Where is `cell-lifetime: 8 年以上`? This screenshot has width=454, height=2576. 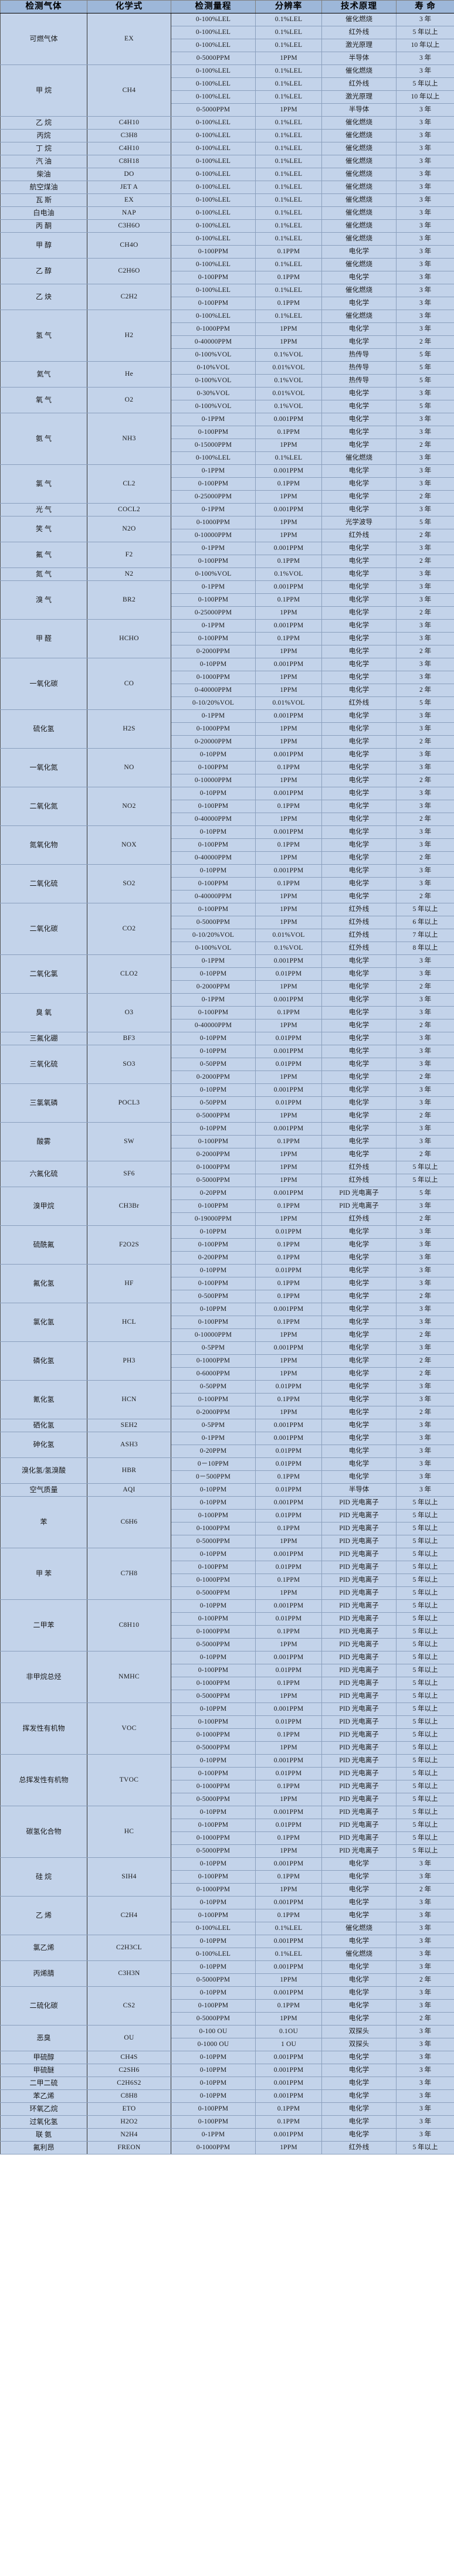
cell-lifetime: 8 年以上 is located at coordinates (425, 949).